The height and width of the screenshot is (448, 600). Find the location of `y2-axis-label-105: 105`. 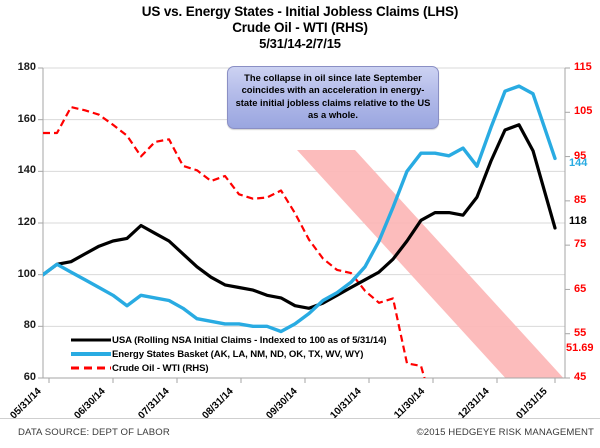

y2-axis-label-105: 105 is located at coordinates (583, 111).